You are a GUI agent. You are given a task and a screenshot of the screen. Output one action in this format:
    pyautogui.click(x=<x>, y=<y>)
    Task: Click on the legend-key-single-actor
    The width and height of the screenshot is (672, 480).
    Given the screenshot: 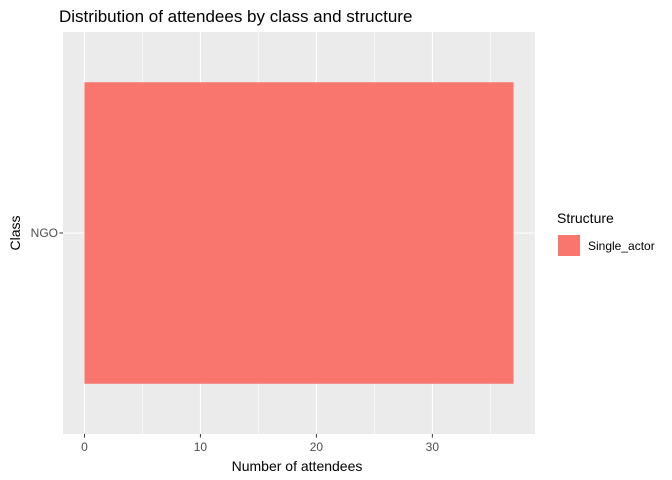 What is the action you would take?
    pyautogui.click(x=569, y=245)
    